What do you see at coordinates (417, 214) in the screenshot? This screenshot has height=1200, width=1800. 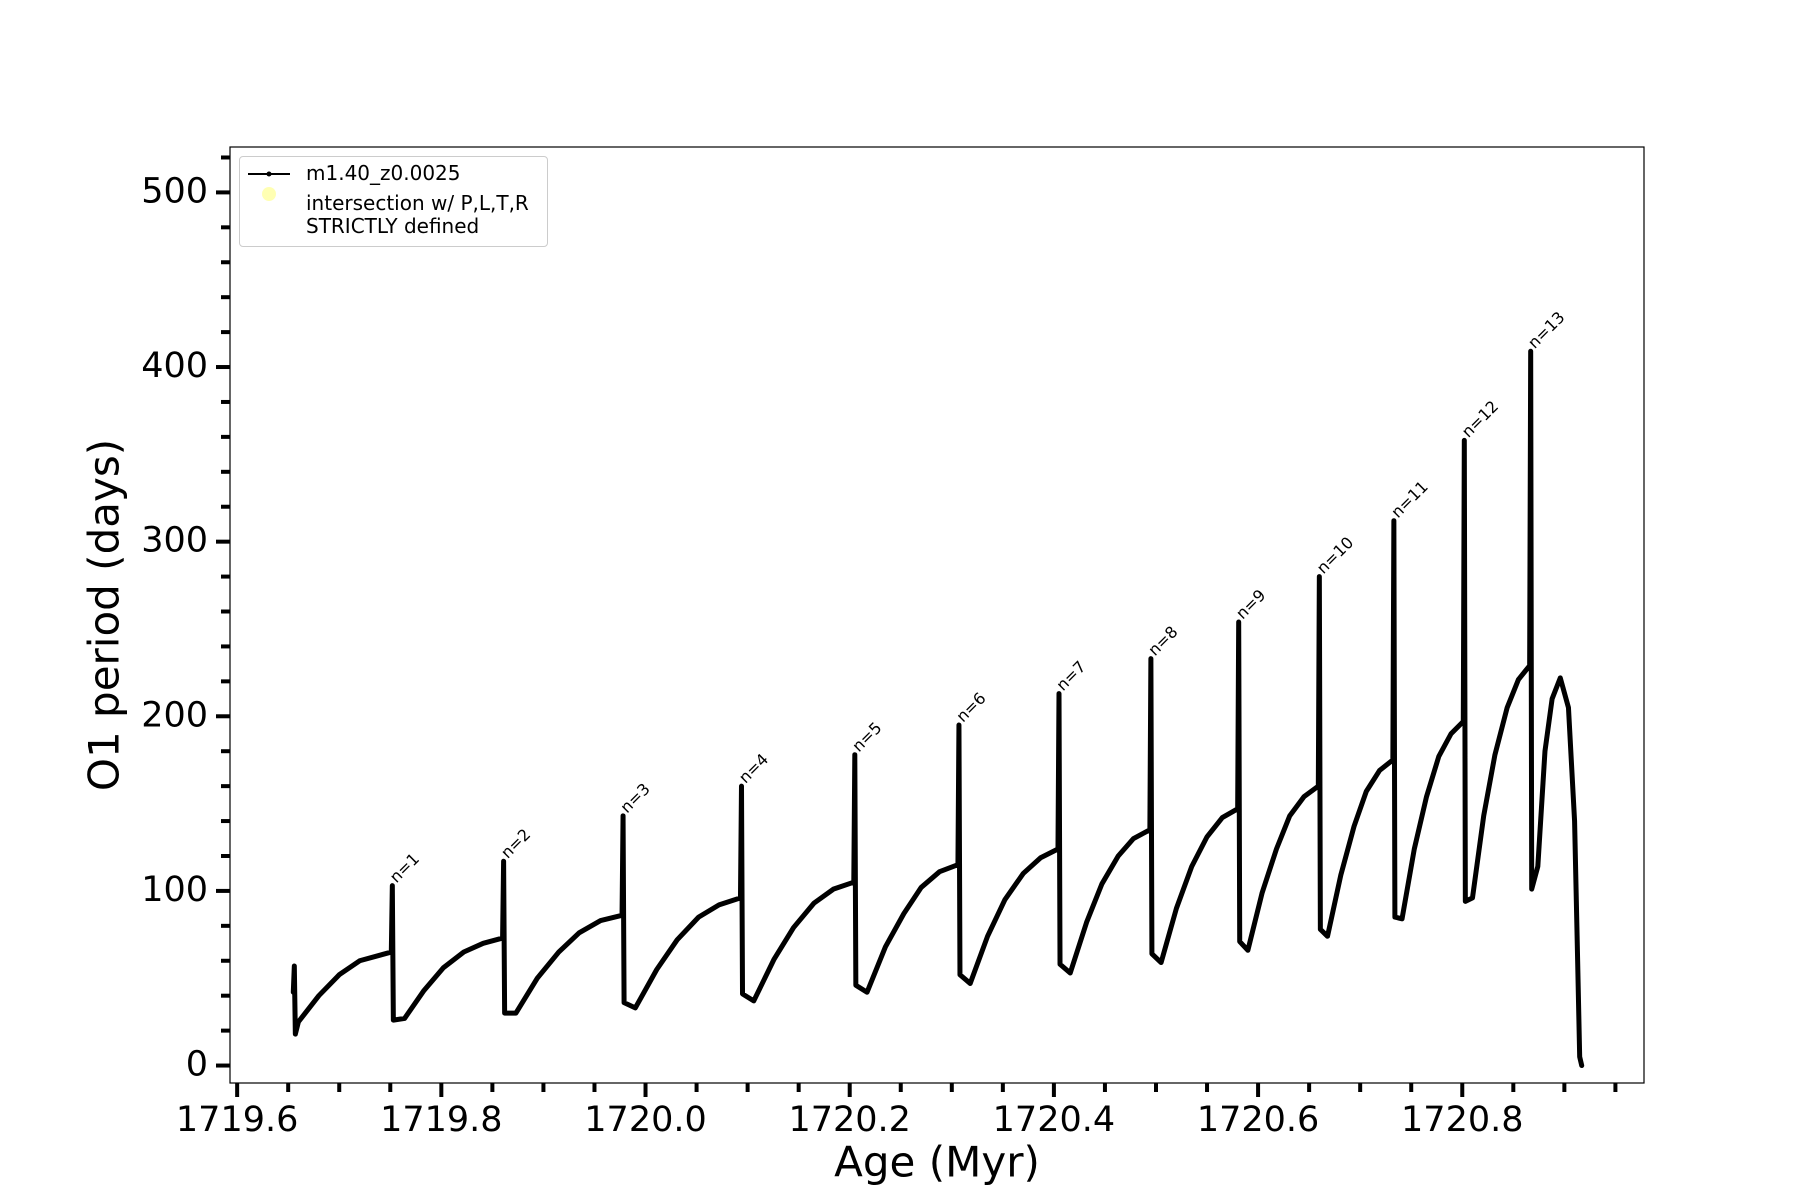 I see `legend-label: intersection w/ P,L,T,R STRICTLY defined` at bounding box center [417, 214].